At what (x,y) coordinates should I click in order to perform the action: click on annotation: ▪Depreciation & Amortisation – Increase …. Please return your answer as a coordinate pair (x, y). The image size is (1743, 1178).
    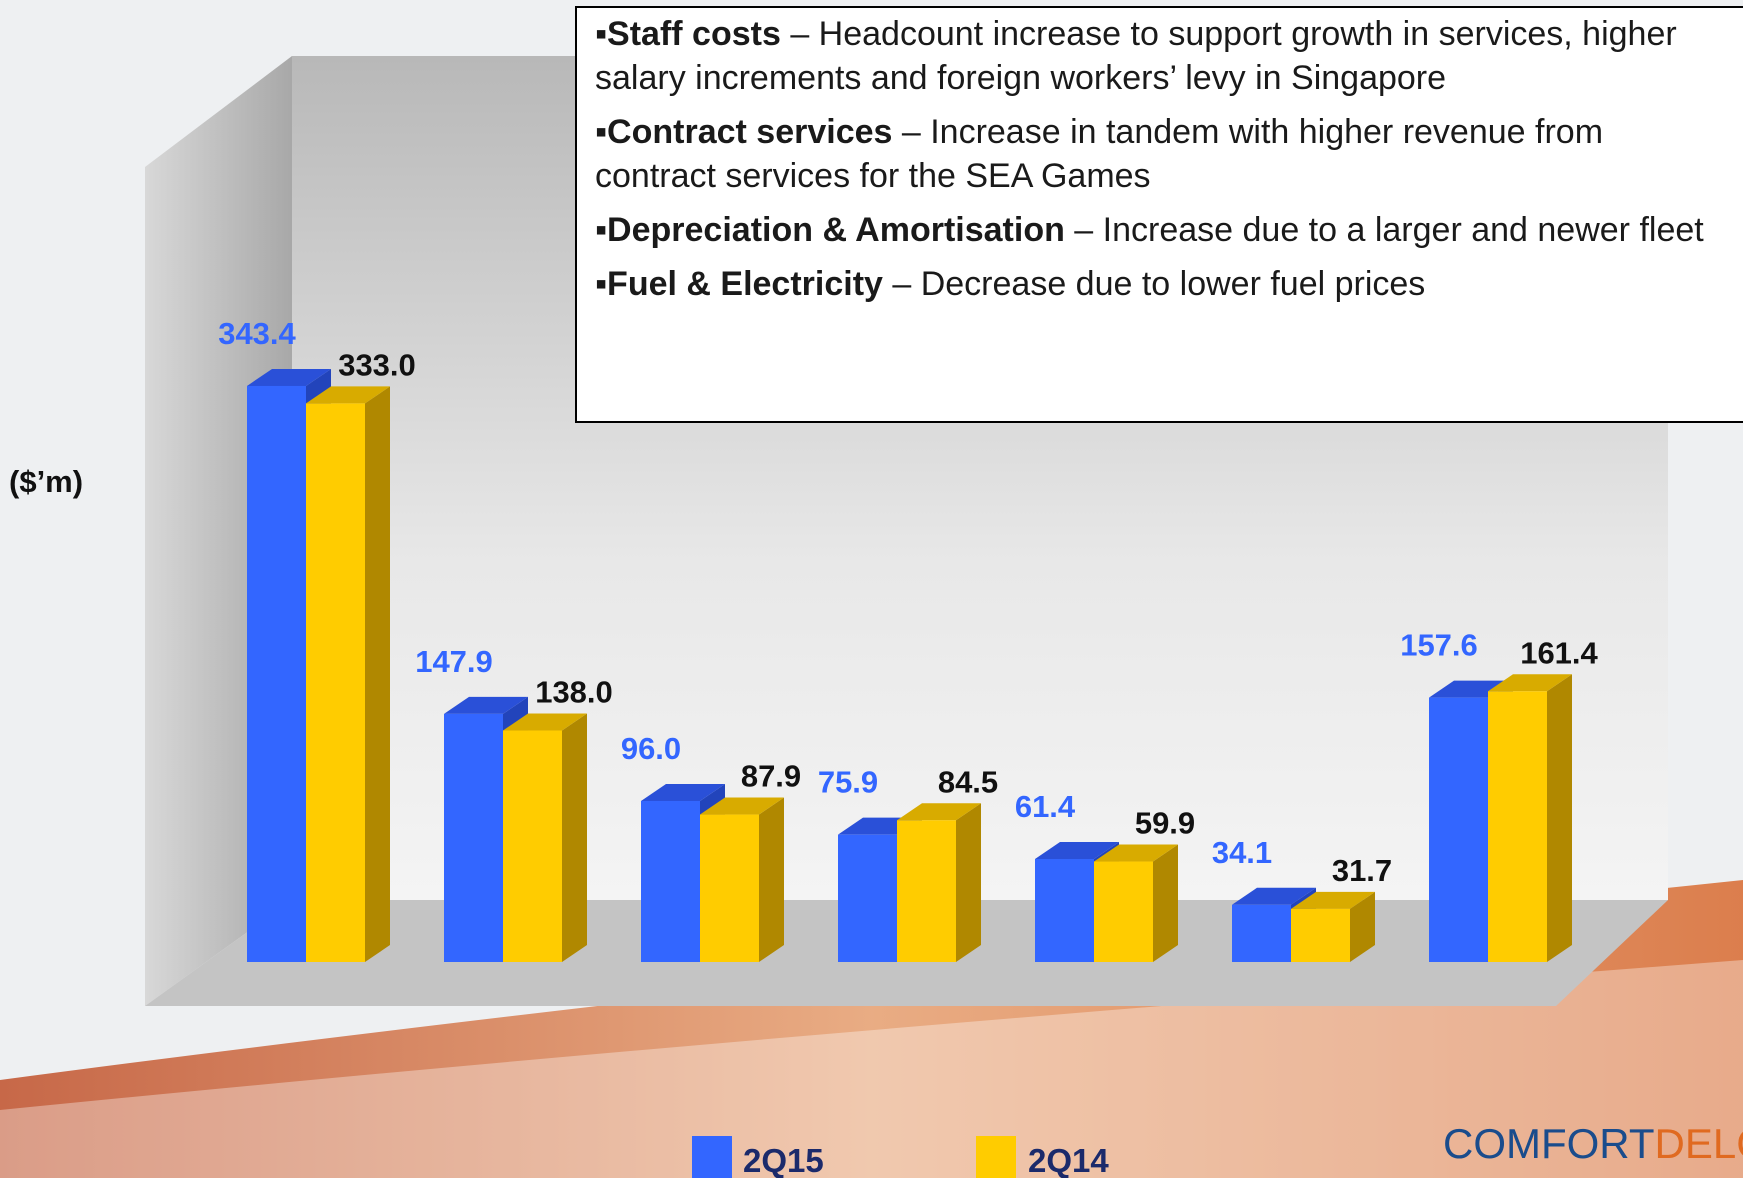
    Looking at the image, I should click on (1160, 230).